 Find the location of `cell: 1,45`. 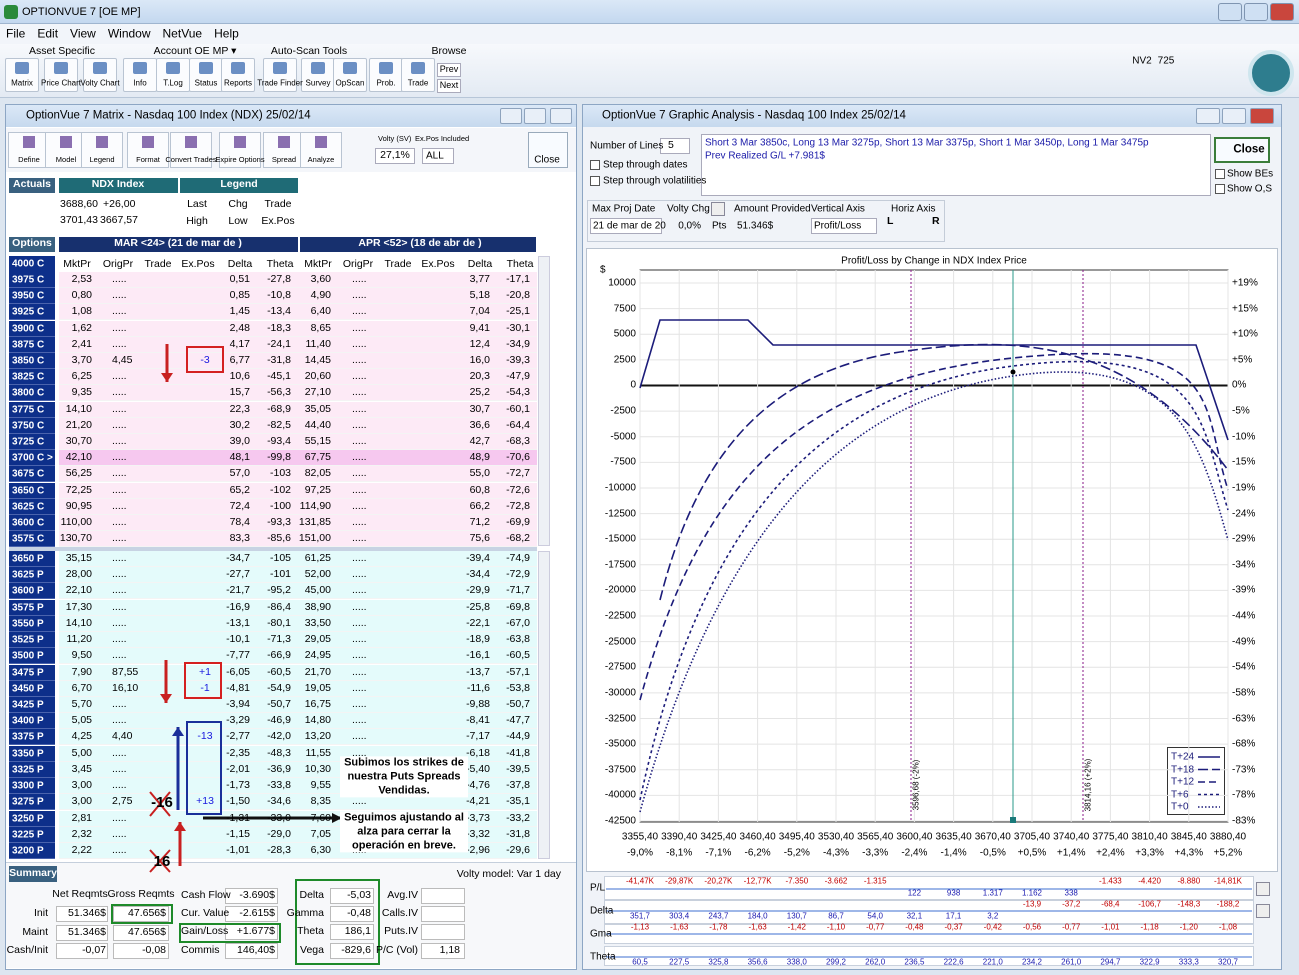

cell: 1,45 is located at coordinates (239, 311).